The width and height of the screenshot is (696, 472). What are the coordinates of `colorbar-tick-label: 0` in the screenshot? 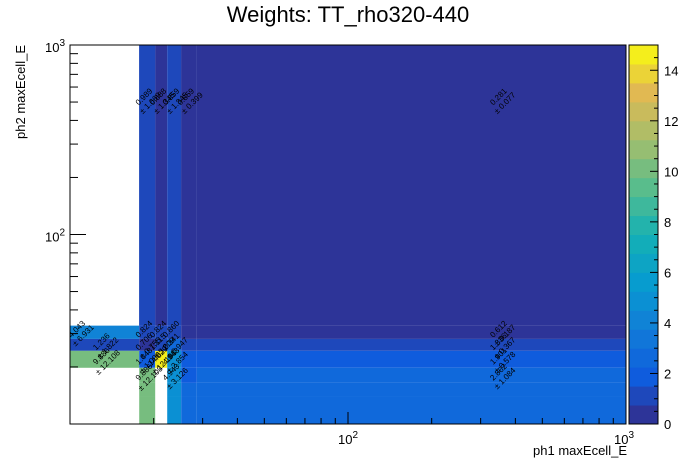 It's located at (667, 424).